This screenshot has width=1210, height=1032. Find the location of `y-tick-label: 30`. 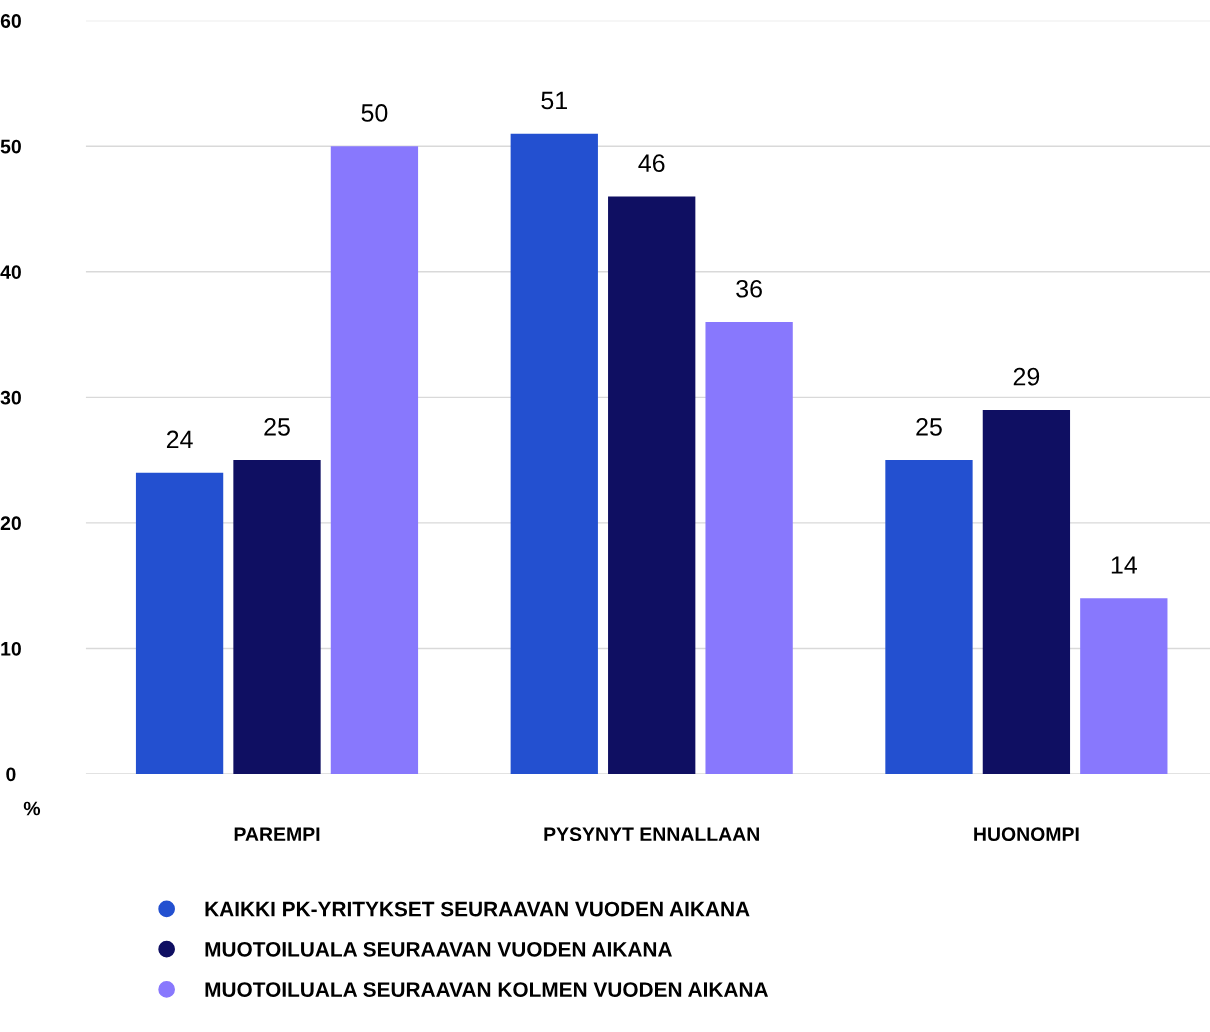

y-tick-label: 30 is located at coordinates (10, 397).